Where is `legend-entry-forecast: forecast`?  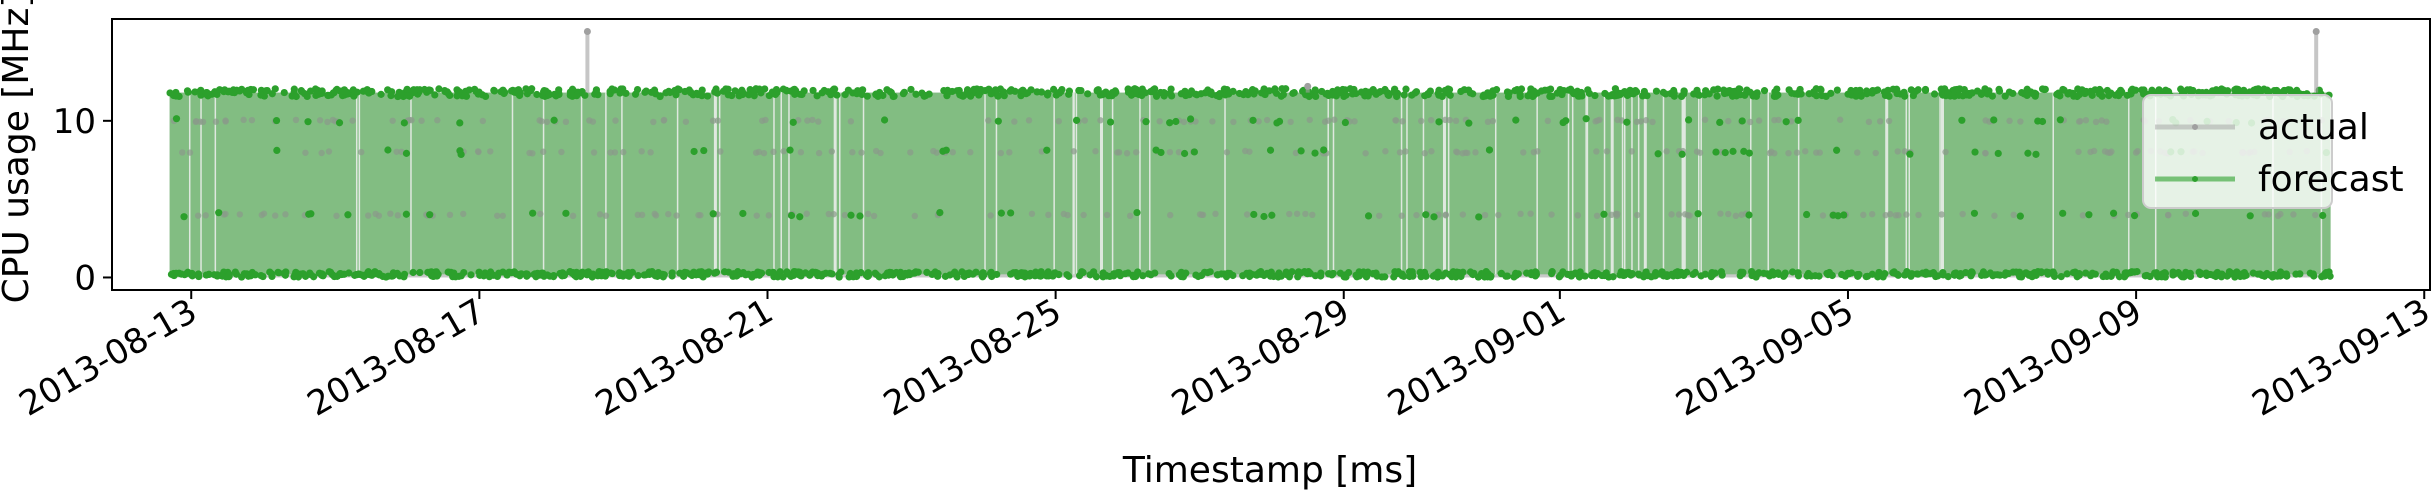 legend-entry-forecast: forecast is located at coordinates (2279, 179).